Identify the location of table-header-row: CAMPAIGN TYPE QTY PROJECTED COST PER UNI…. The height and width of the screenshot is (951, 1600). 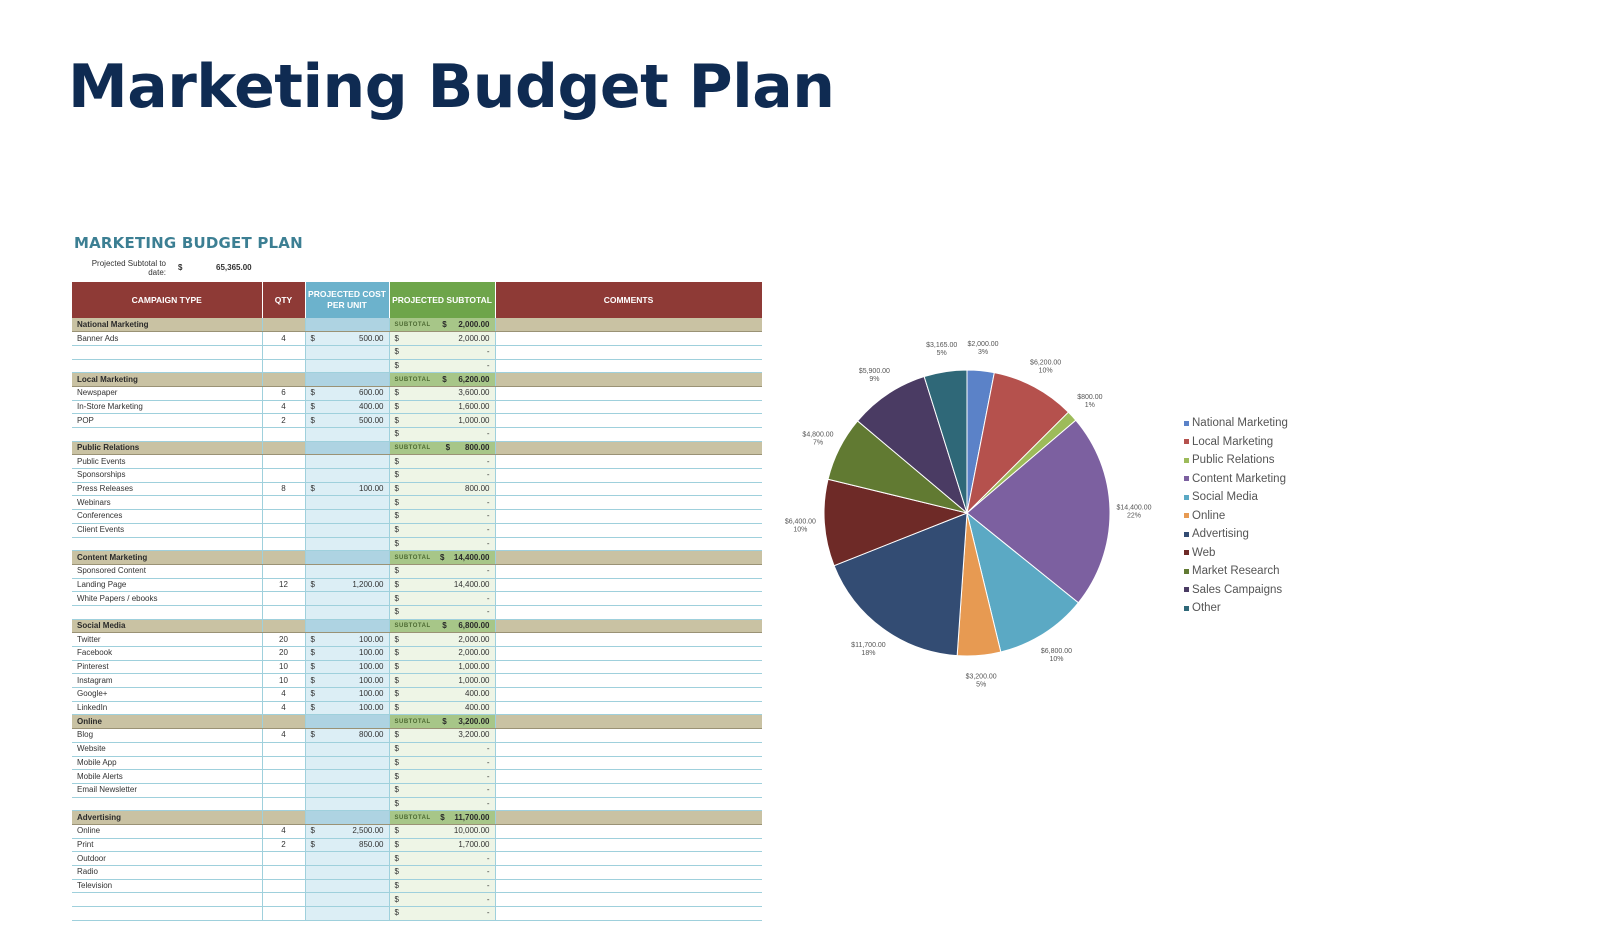
(417, 300).